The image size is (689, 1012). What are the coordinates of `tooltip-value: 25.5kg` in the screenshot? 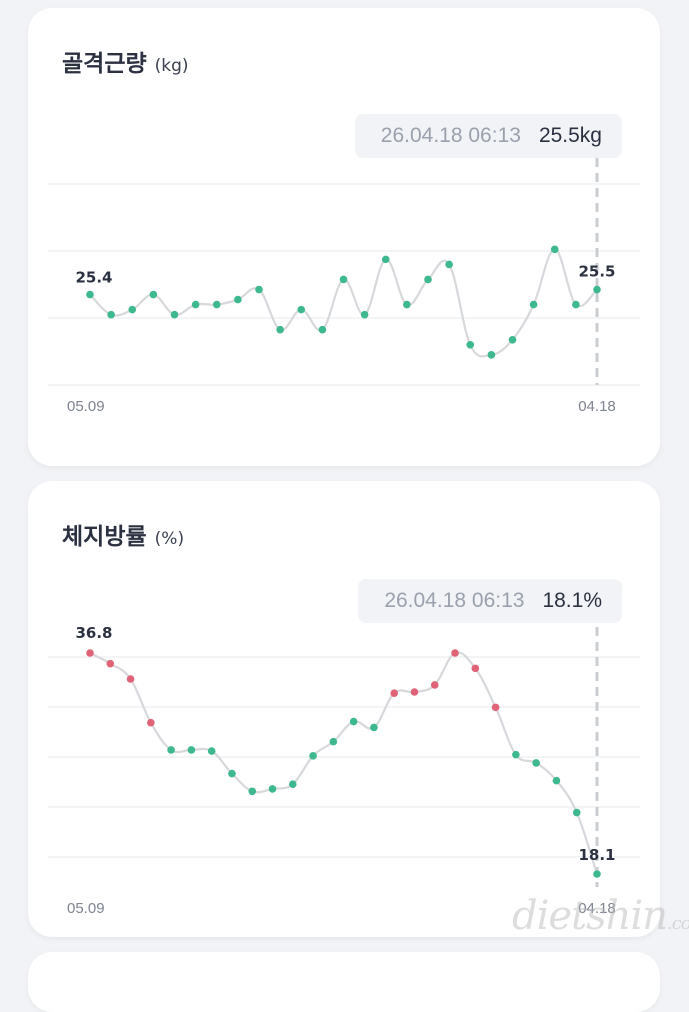 It's located at (570, 135).